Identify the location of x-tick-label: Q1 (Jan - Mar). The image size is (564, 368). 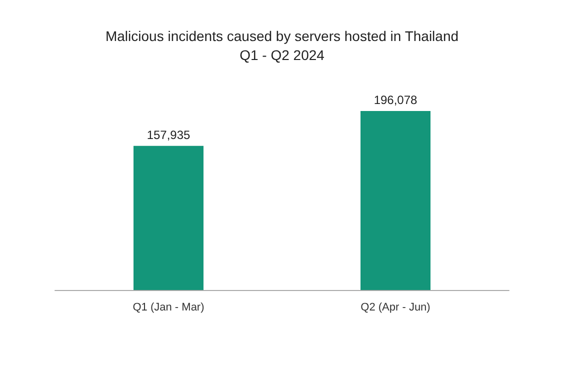
(168, 308).